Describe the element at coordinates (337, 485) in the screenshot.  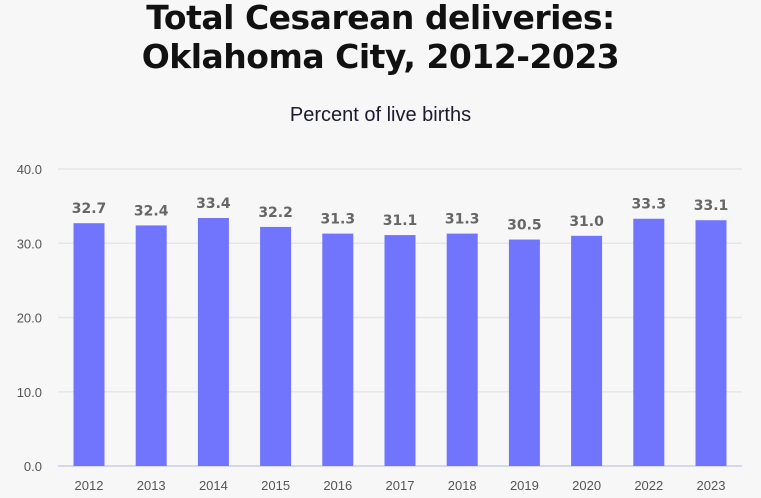
I see `x-tick-label: 2016` at that location.